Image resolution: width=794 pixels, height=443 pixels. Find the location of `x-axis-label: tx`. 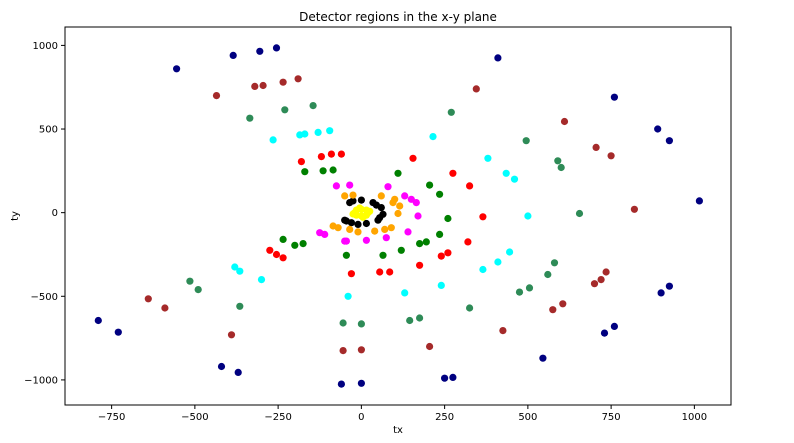

x-axis-label: tx is located at coordinates (398, 430).